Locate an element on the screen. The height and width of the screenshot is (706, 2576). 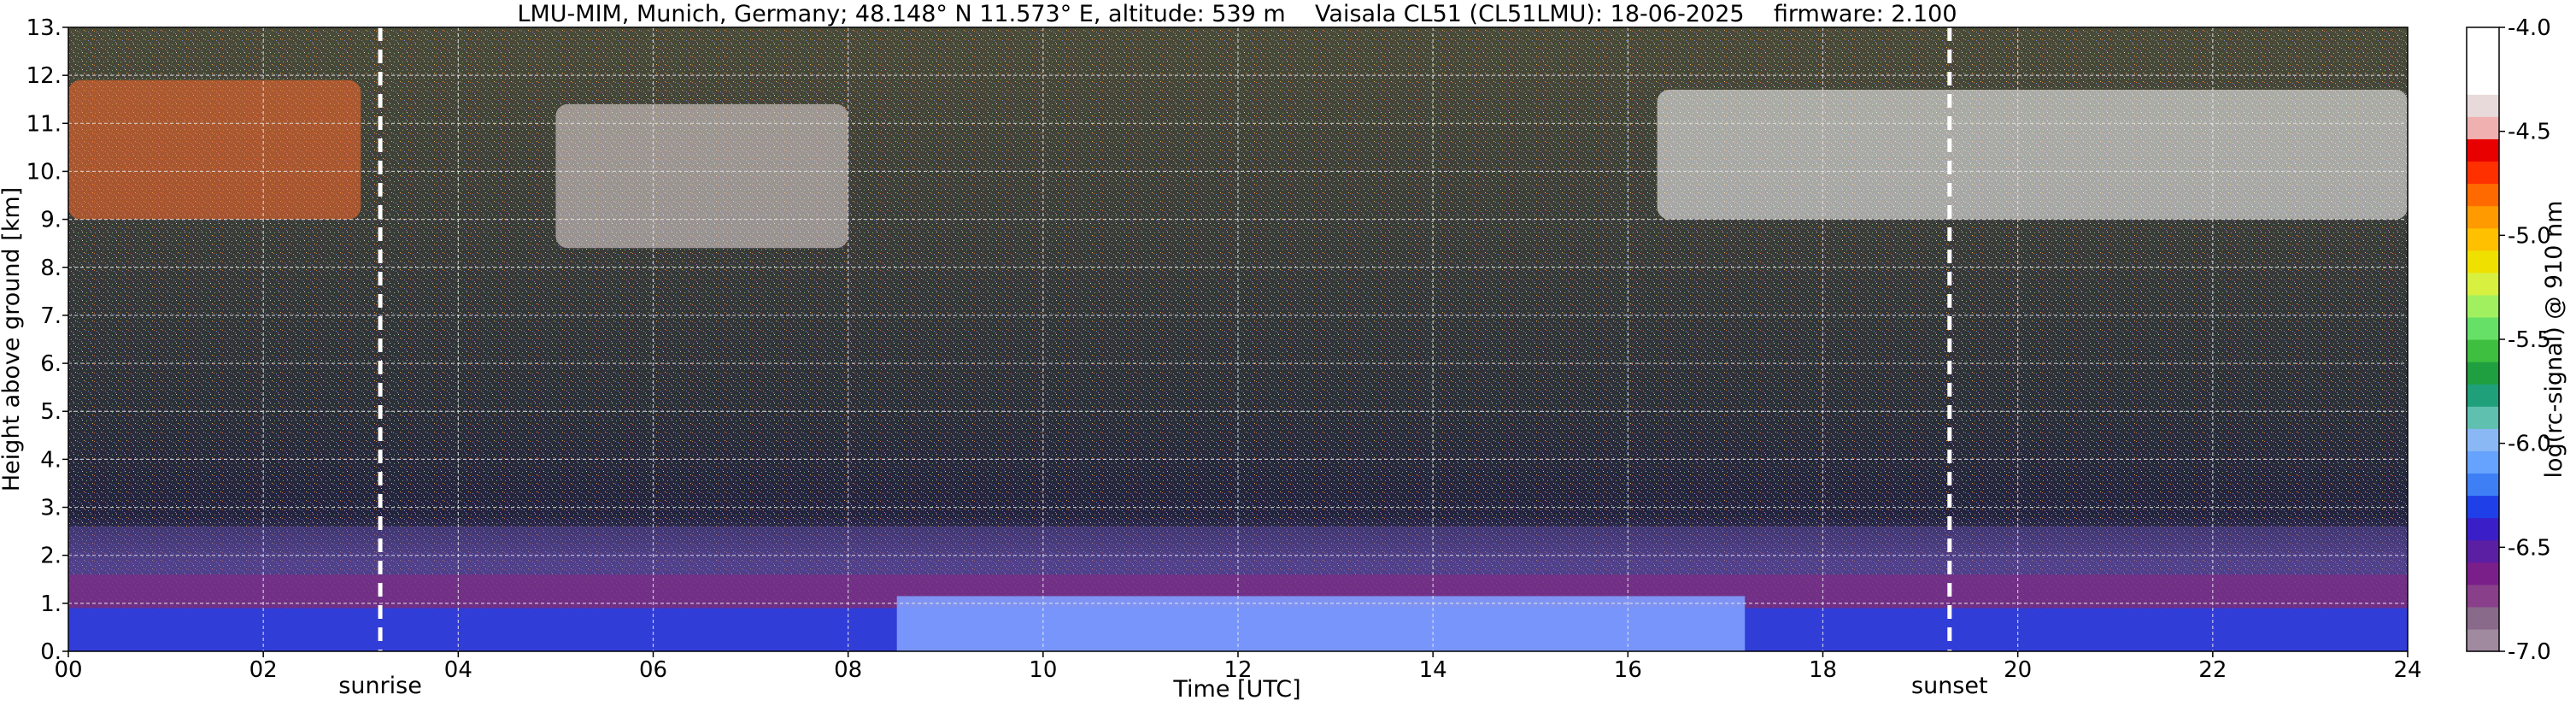
y-tick-label: 8. is located at coordinates (51, 268).